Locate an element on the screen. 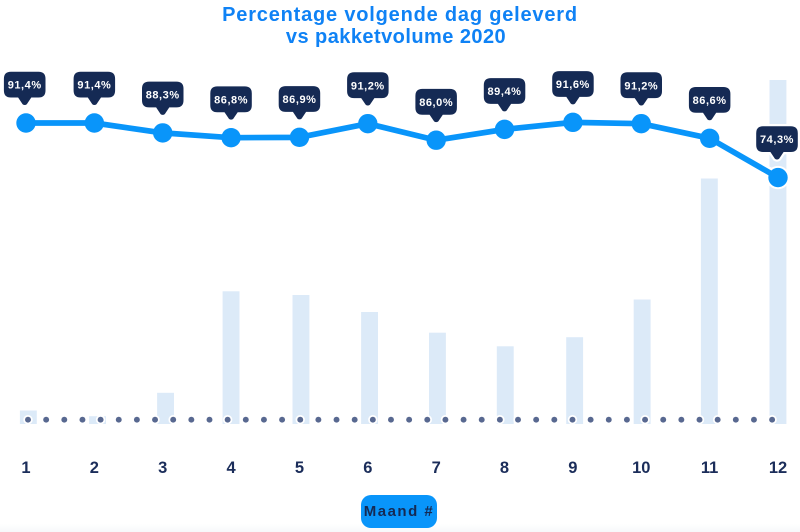 The height and width of the screenshot is (532, 800). svg-text: 2 is located at coordinates (94, 468).